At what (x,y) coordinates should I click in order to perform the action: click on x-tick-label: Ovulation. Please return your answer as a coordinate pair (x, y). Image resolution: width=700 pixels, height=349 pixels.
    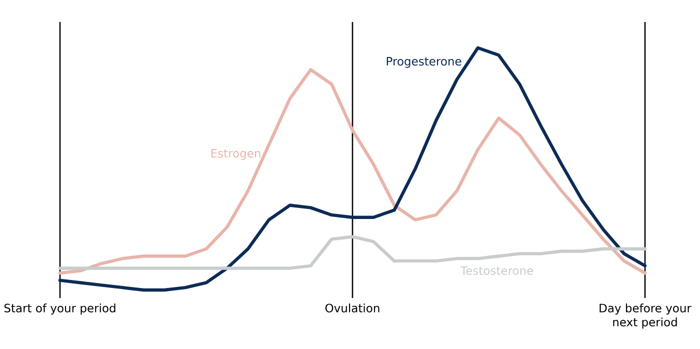
    Looking at the image, I should click on (352, 308).